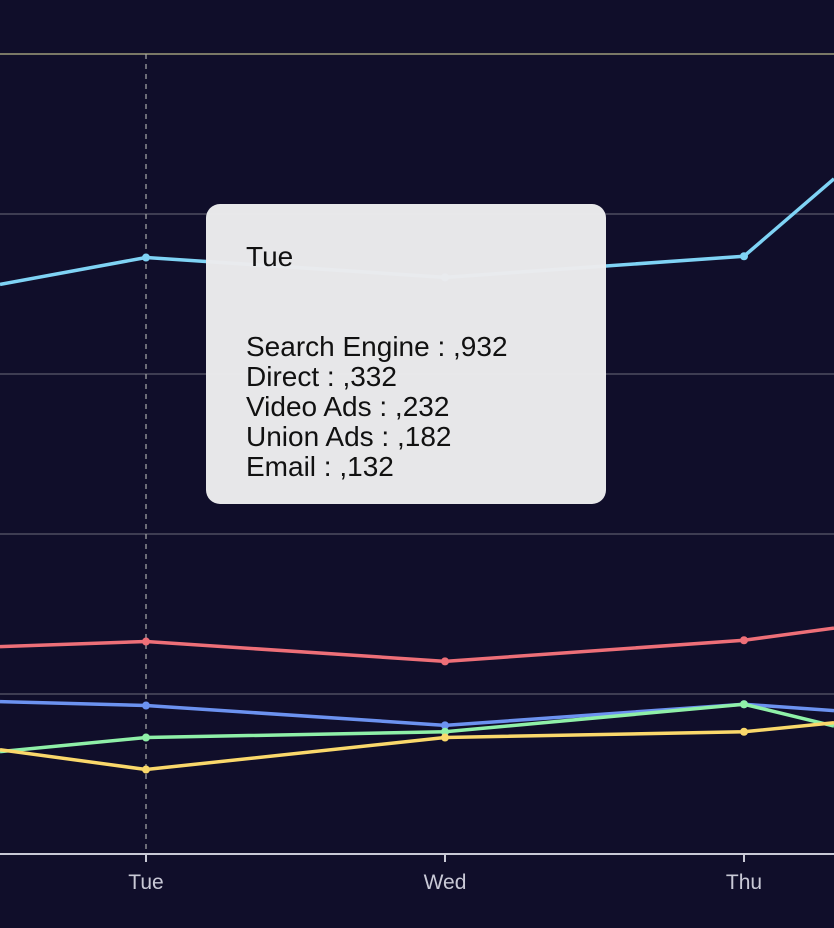 Image resolution: width=834 pixels, height=928 pixels. Describe the element at coordinates (417, 873) in the screenshot. I see `x-axis: Tue Wed Thu` at that location.